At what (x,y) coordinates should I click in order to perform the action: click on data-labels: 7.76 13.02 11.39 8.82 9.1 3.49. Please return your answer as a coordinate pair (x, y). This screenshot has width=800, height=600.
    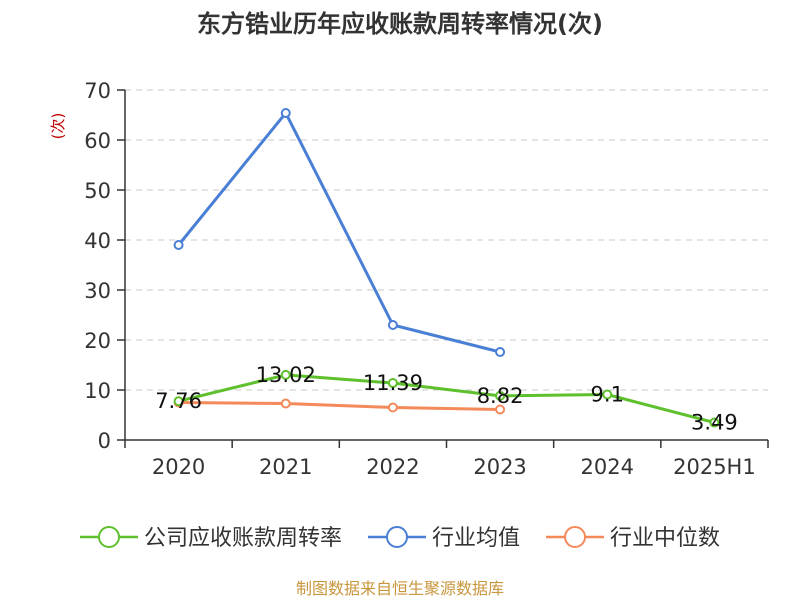
    Looking at the image, I should click on (446, 399).